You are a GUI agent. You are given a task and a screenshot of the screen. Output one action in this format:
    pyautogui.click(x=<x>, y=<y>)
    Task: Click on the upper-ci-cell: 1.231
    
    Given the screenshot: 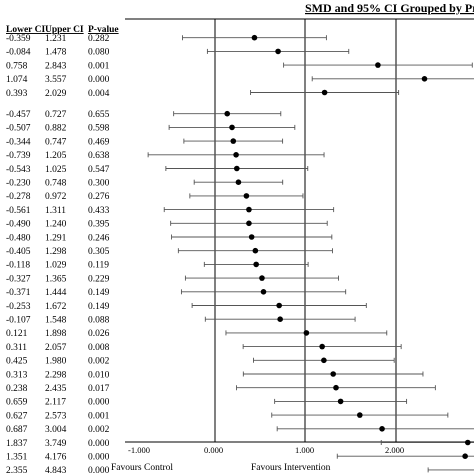 What is the action you would take?
    pyautogui.click(x=56, y=39)
    